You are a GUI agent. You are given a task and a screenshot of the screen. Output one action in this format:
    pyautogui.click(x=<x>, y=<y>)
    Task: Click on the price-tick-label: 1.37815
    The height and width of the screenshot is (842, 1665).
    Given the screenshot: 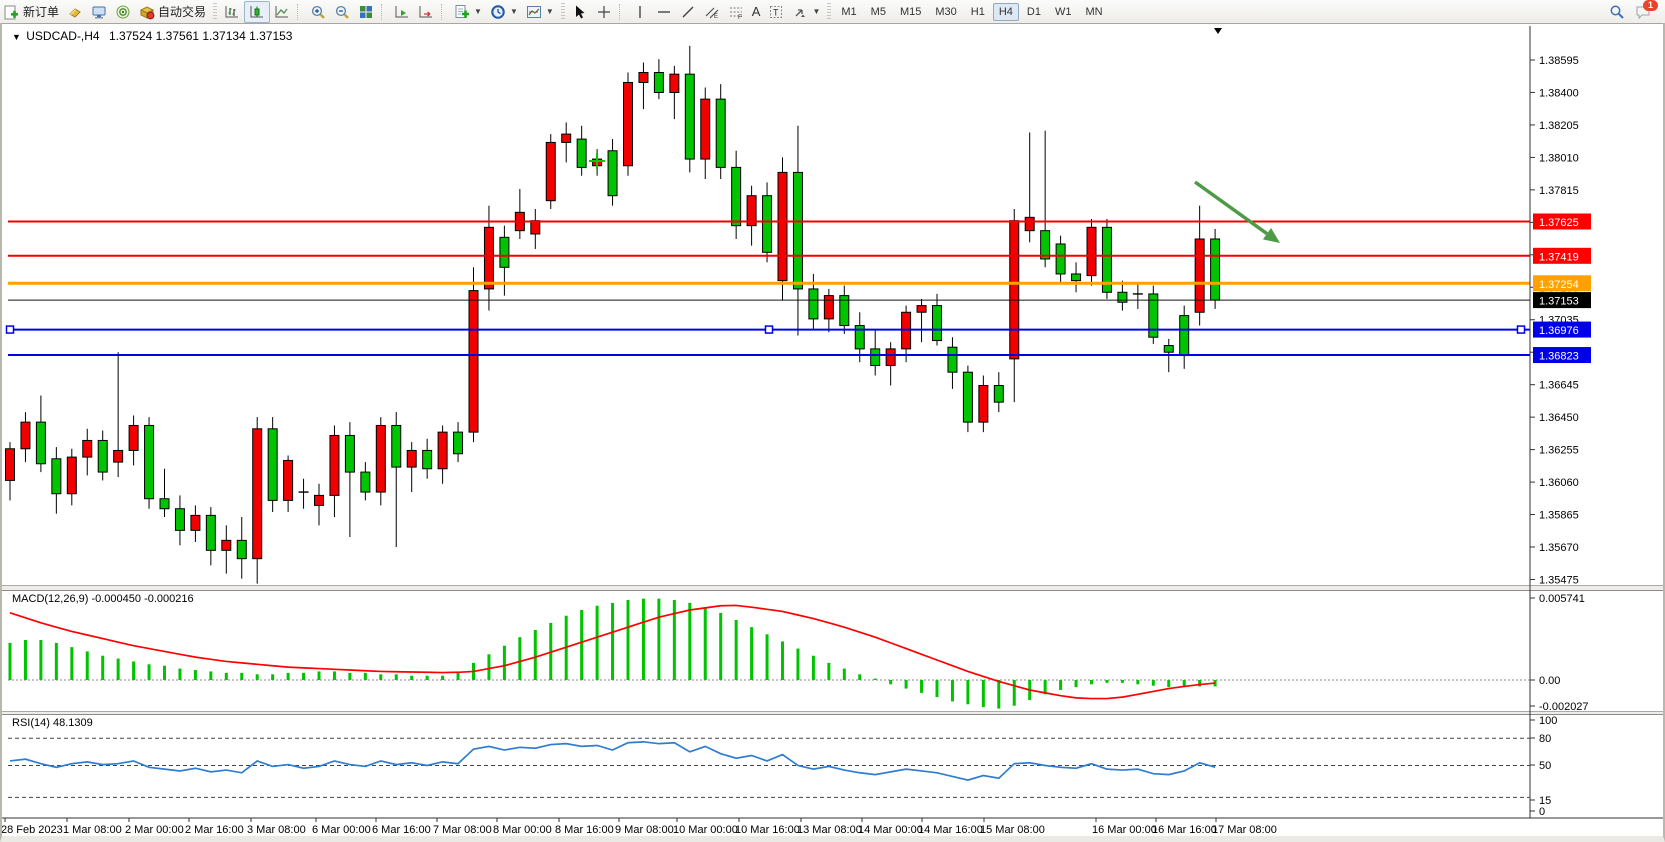 What is the action you would take?
    pyautogui.click(x=1559, y=191)
    